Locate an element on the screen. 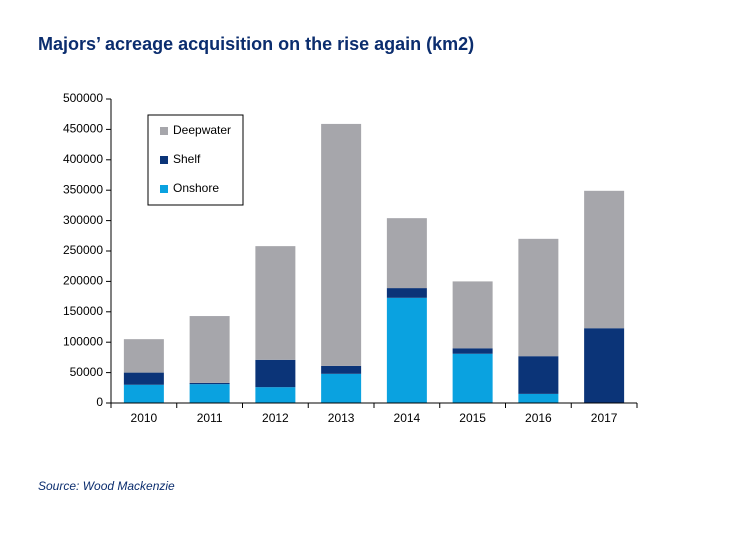 This screenshot has width=746, height=538. y-tick-label: 150000 is located at coordinates (83, 311).